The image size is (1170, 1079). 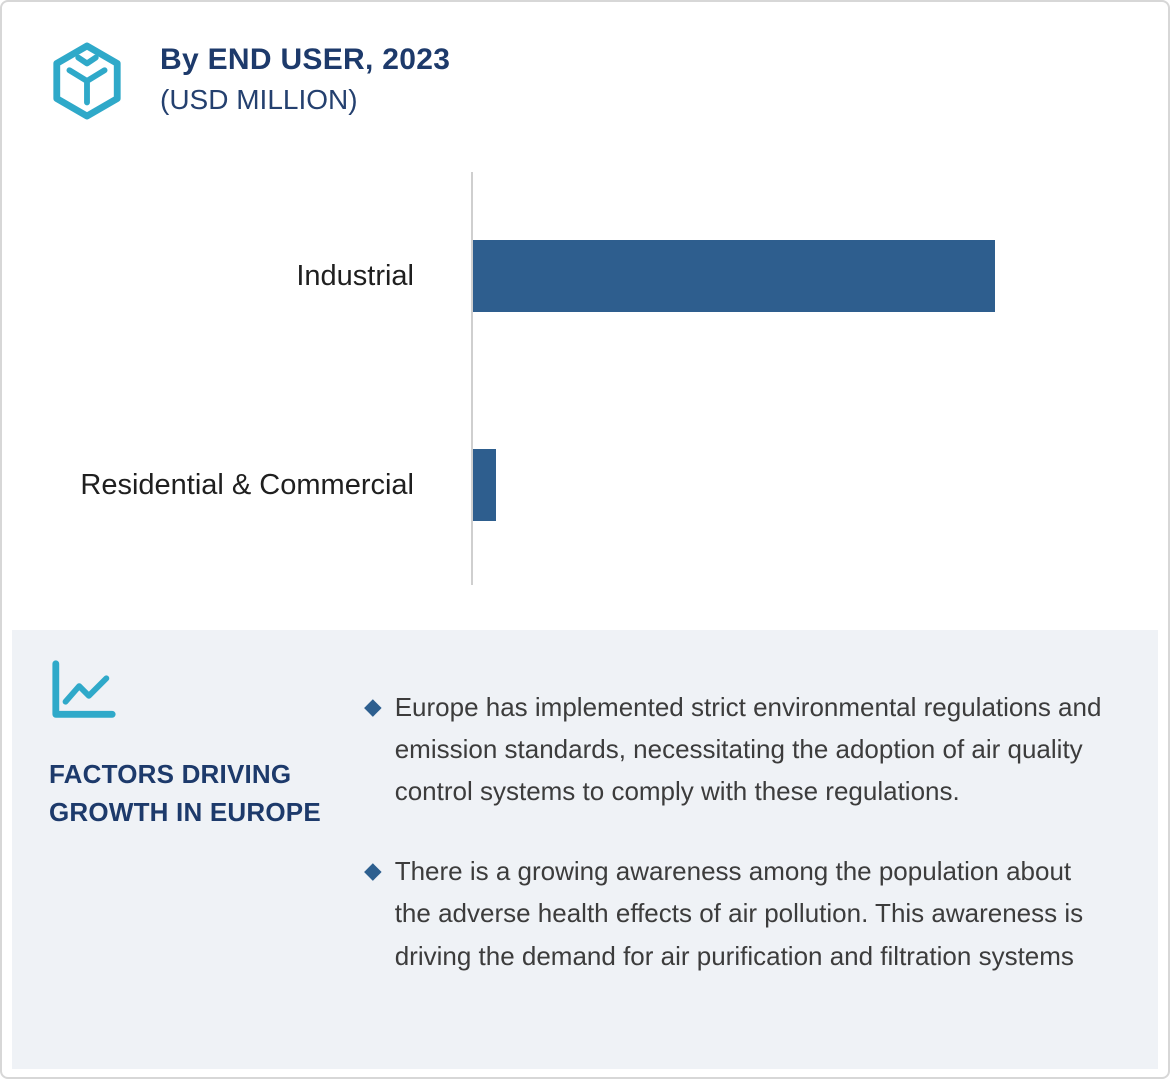 What do you see at coordinates (734, 276) in the screenshot?
I see `bar-industrial` at bounding box center [734, 276].